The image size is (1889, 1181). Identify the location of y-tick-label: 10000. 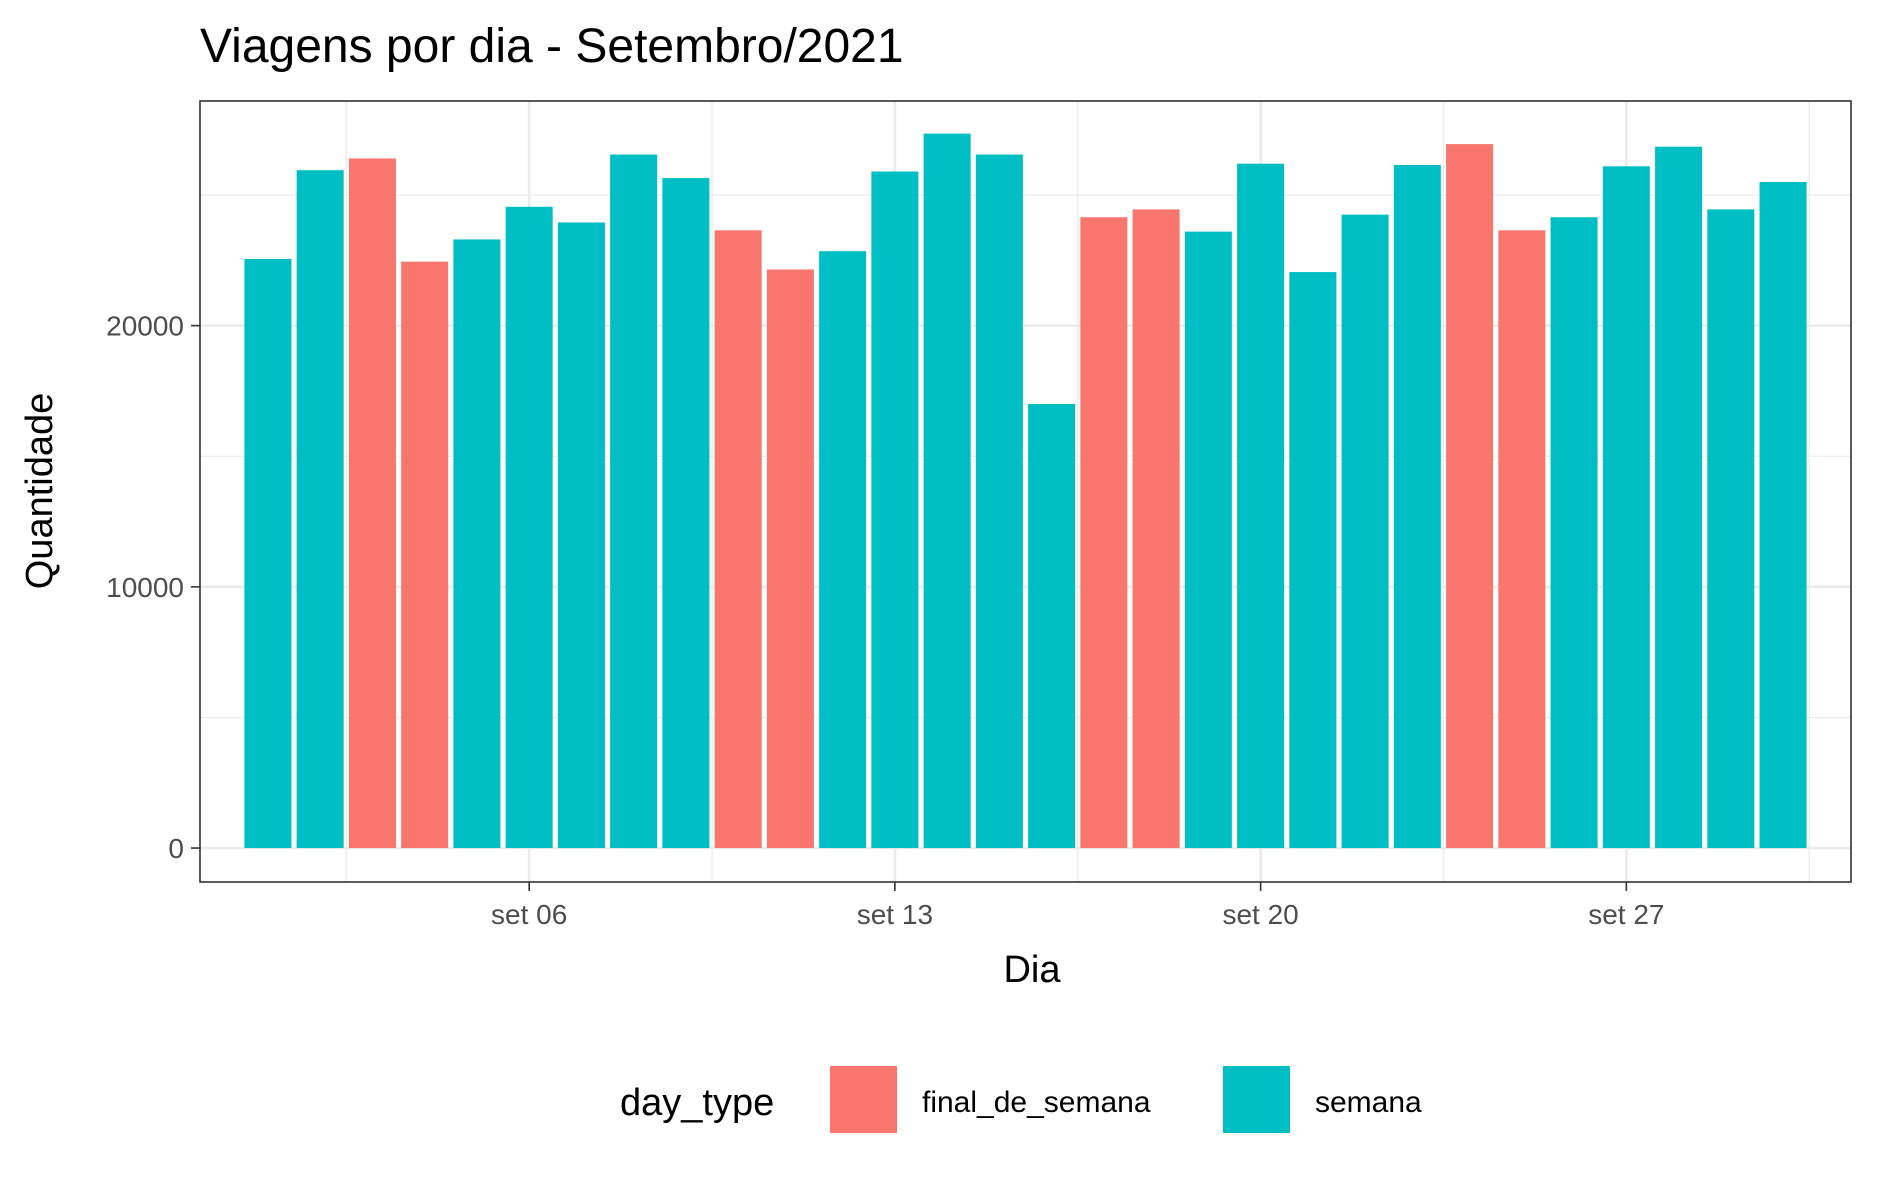
(145, 587).